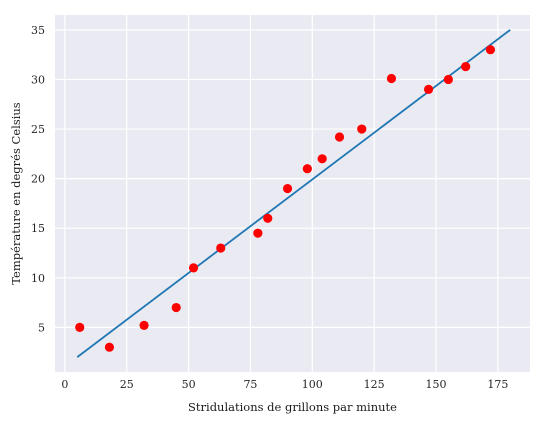  Describe the element at coordinates (38, 278) in the screenshot. I see `y-tick-label: 10` at that location.